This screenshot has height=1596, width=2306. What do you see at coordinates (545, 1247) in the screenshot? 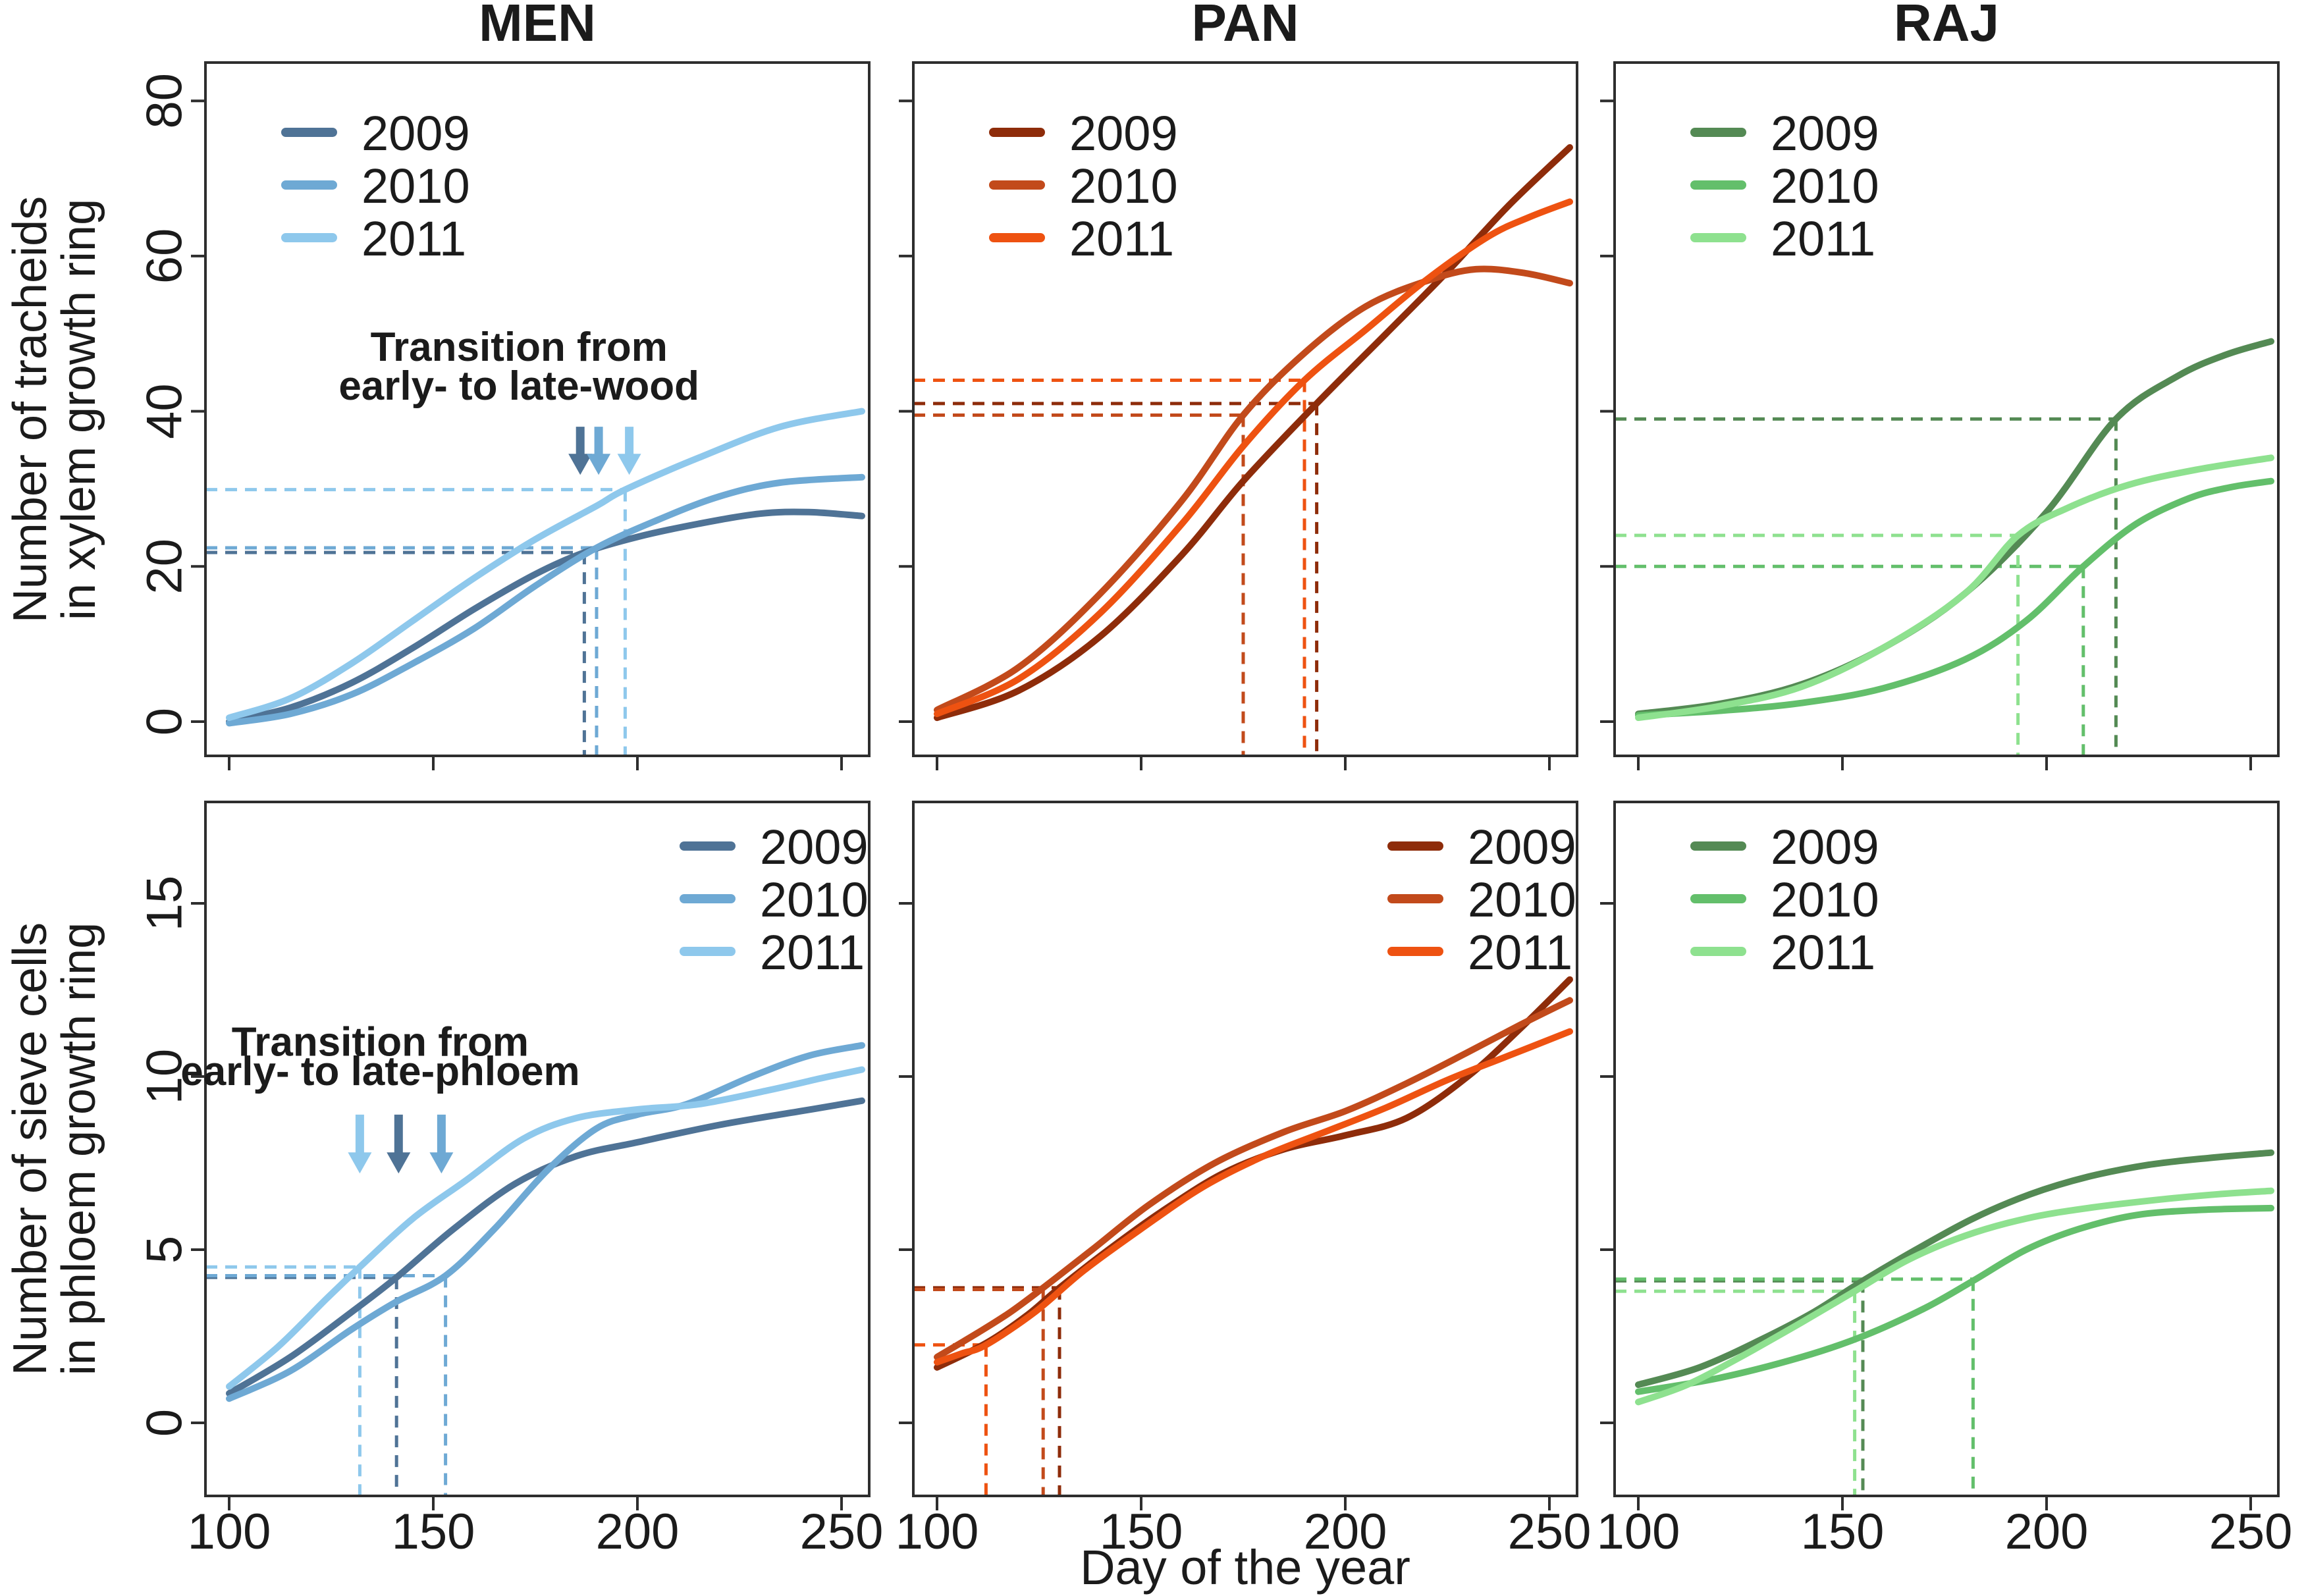
I see `curve-men-phloem-2009` at bounding box center [545, 1247].